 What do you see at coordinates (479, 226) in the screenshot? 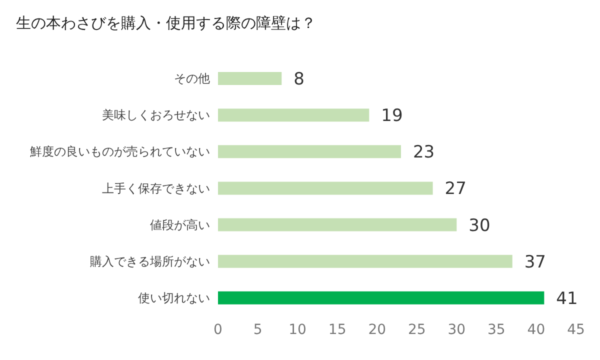
I see `data-label: 30` at bounding box center [479, 226].